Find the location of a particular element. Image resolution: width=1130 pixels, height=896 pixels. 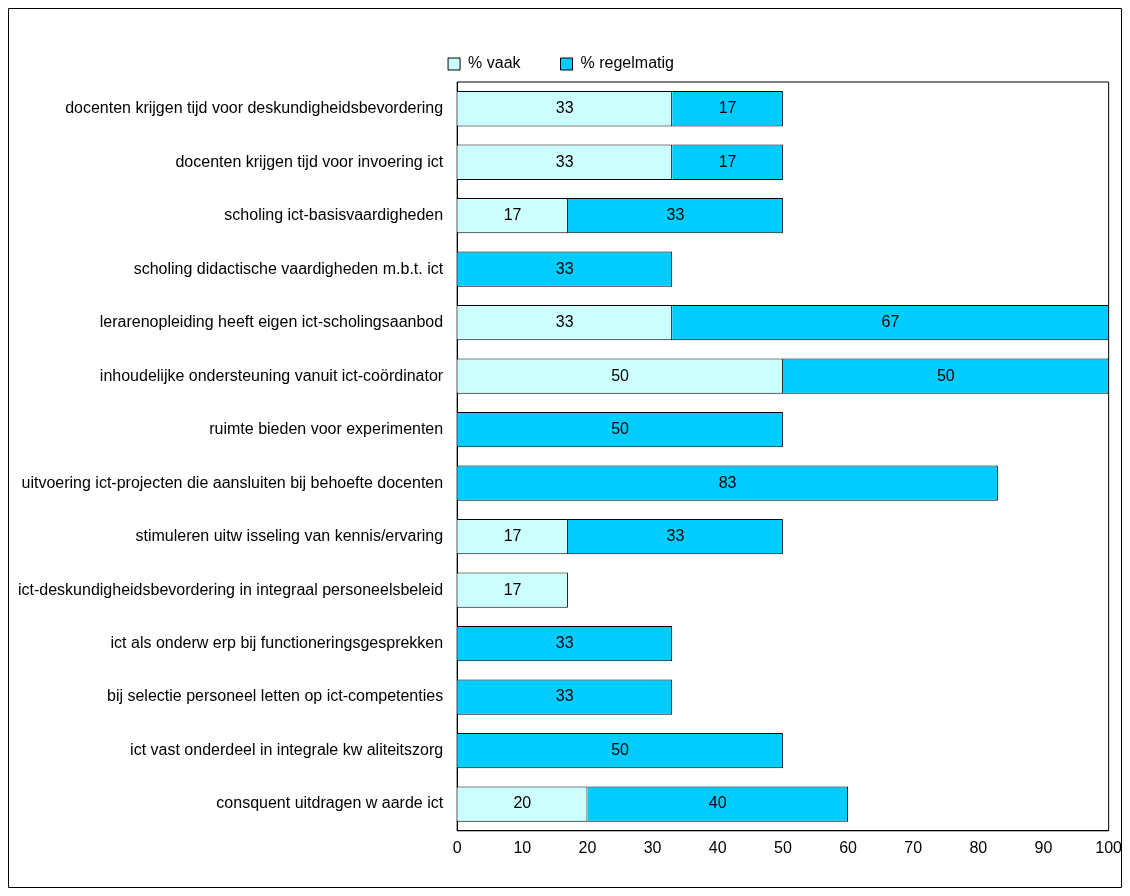

y-tick-label: ict vast onderdeel in integrale kw aliteitszorg is located at coordinates (287, 749).